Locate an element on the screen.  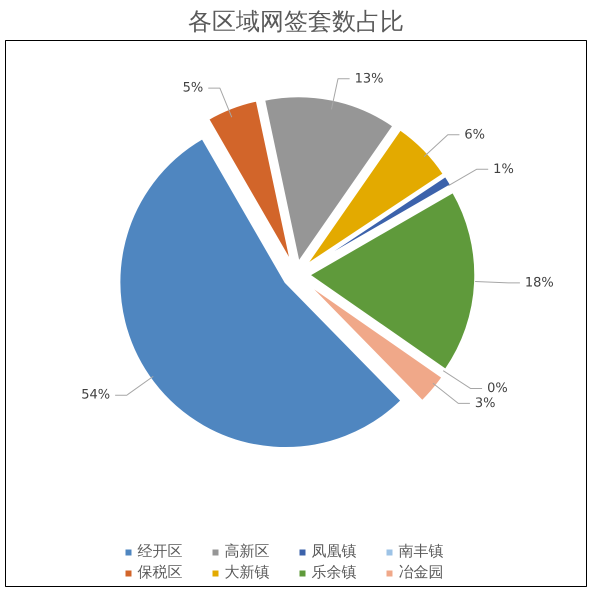
legend-label: 保税区 is located at coordinates (161, 572).